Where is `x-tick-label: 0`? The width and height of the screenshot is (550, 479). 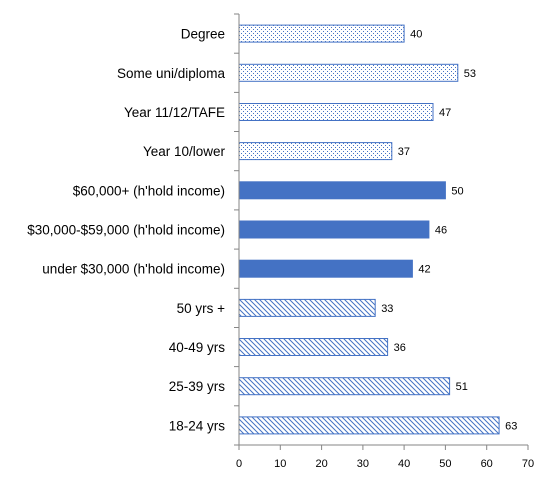 x-tick-label: 0 is located at coordinates (239, 464).